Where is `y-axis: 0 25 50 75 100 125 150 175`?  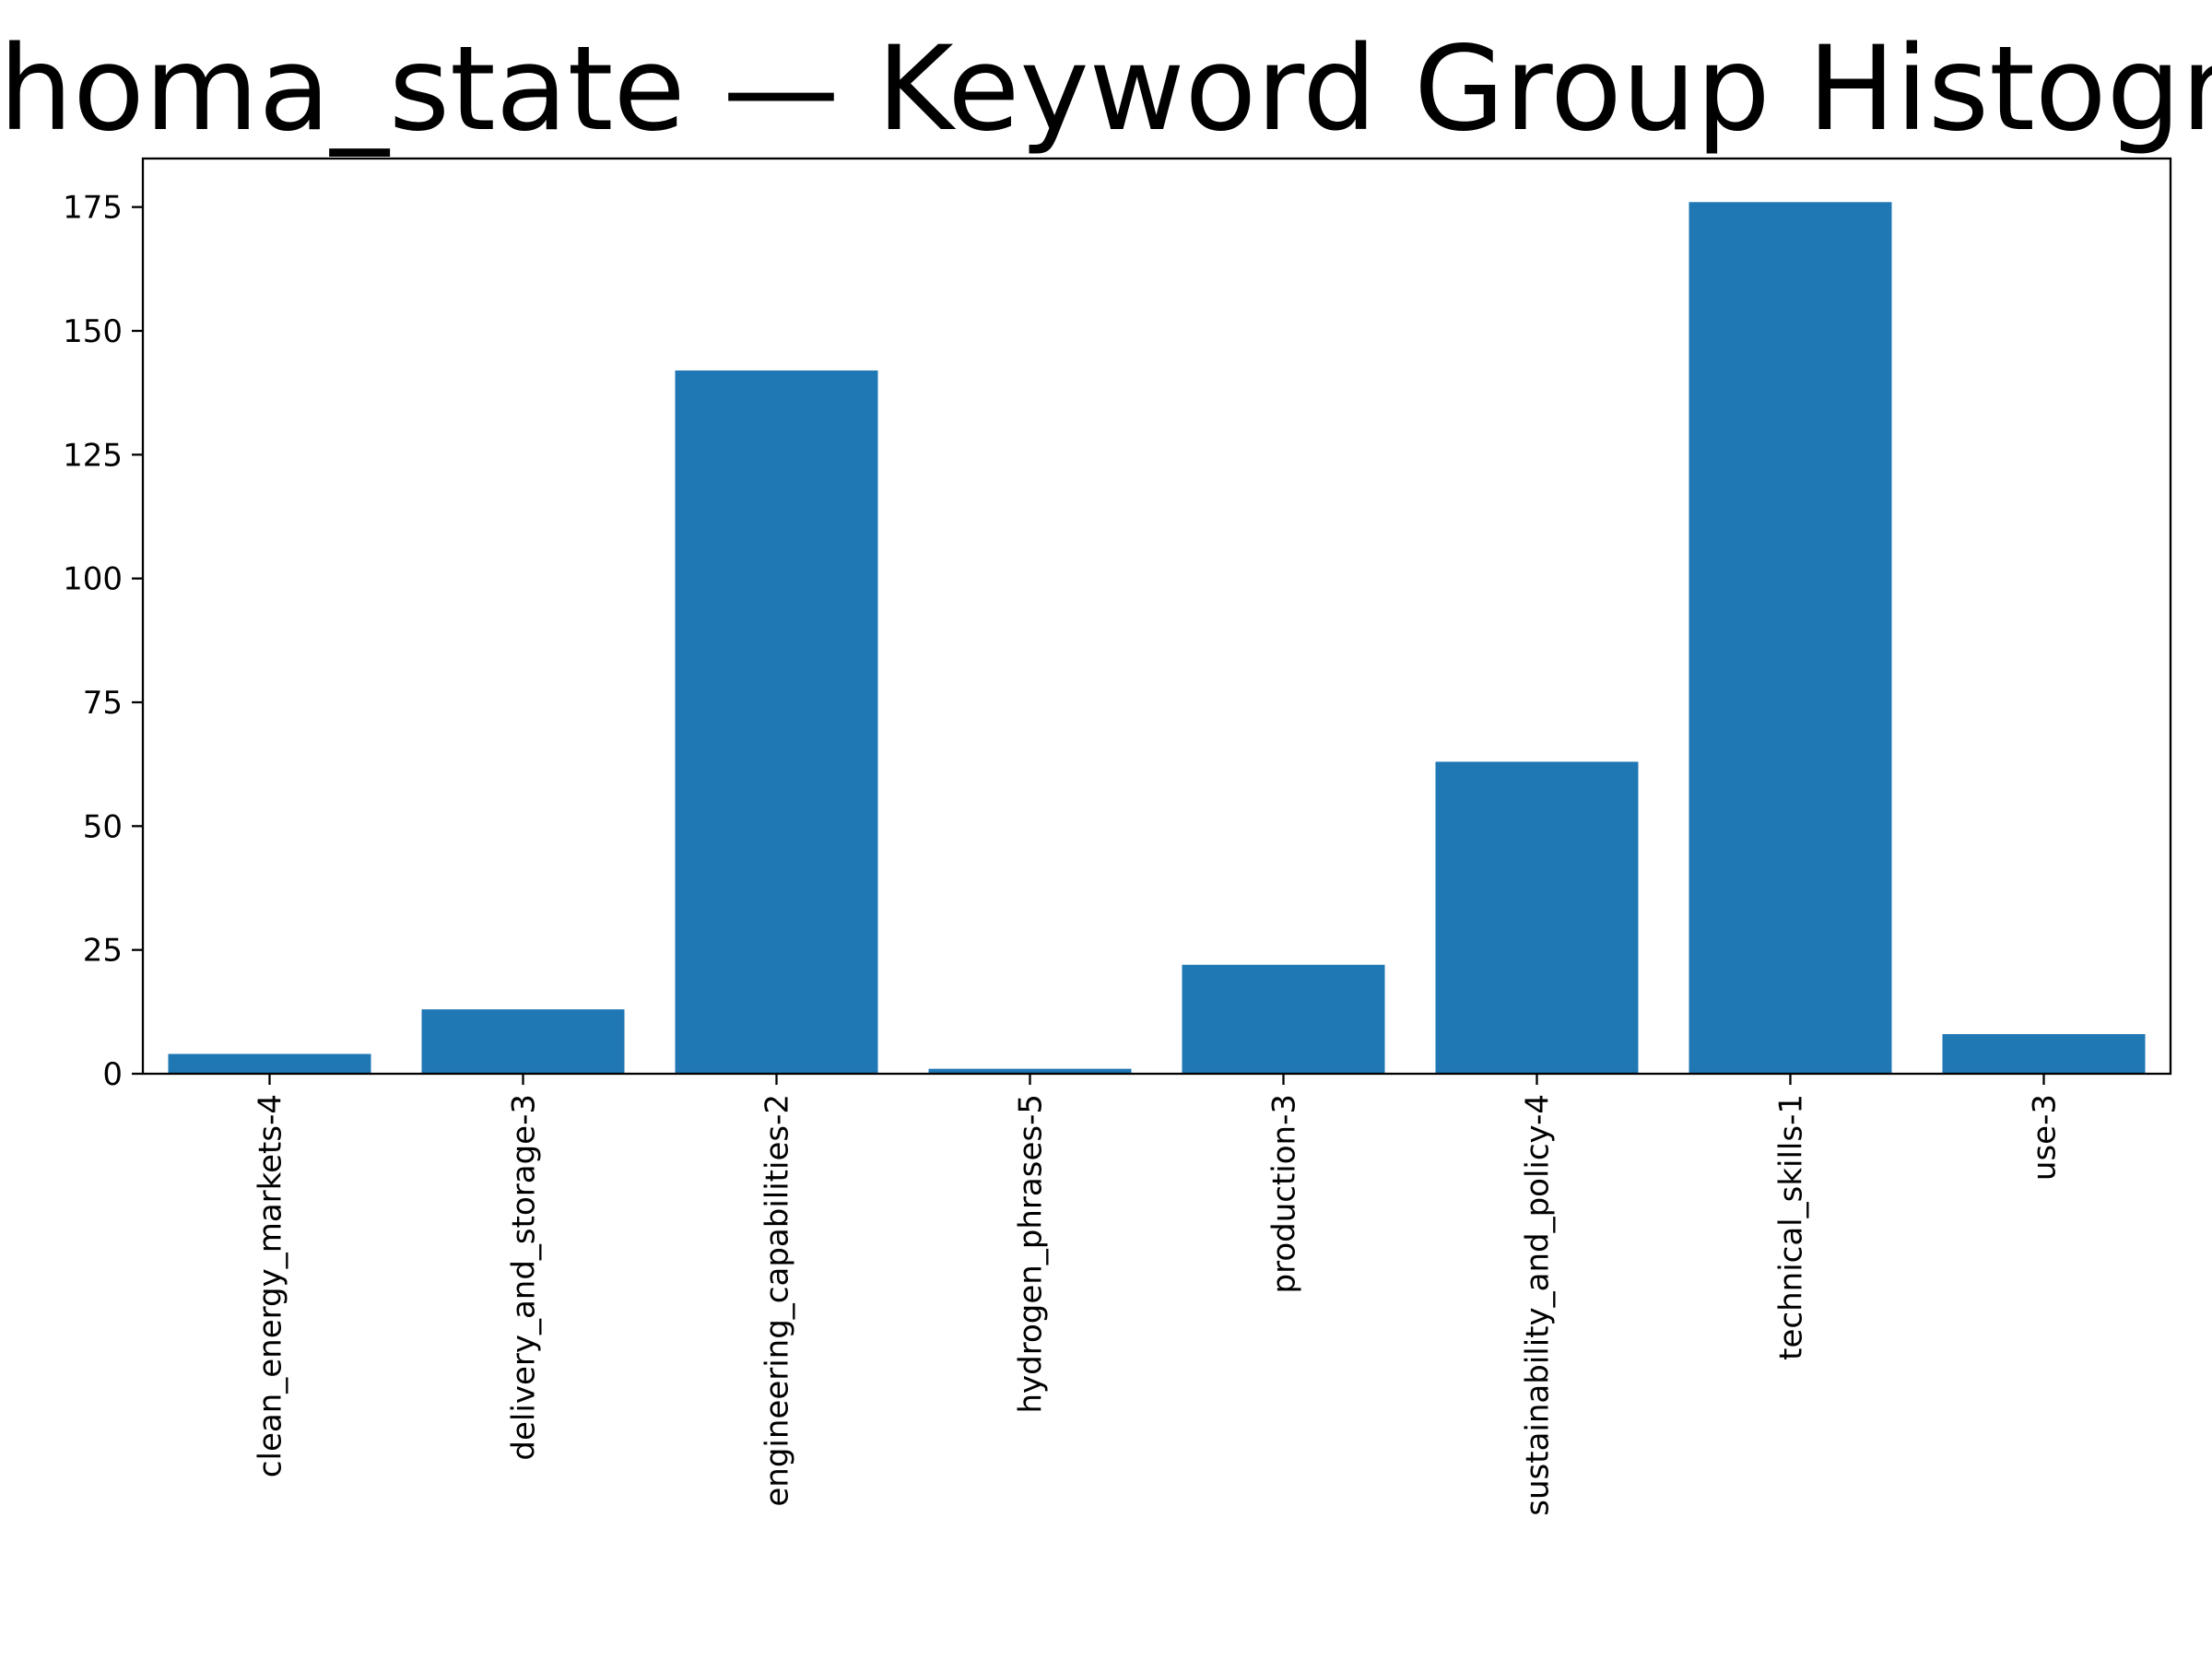 y-axis: 0 25 50 75 100 125 150 175 is located at coordinates (103, 641).